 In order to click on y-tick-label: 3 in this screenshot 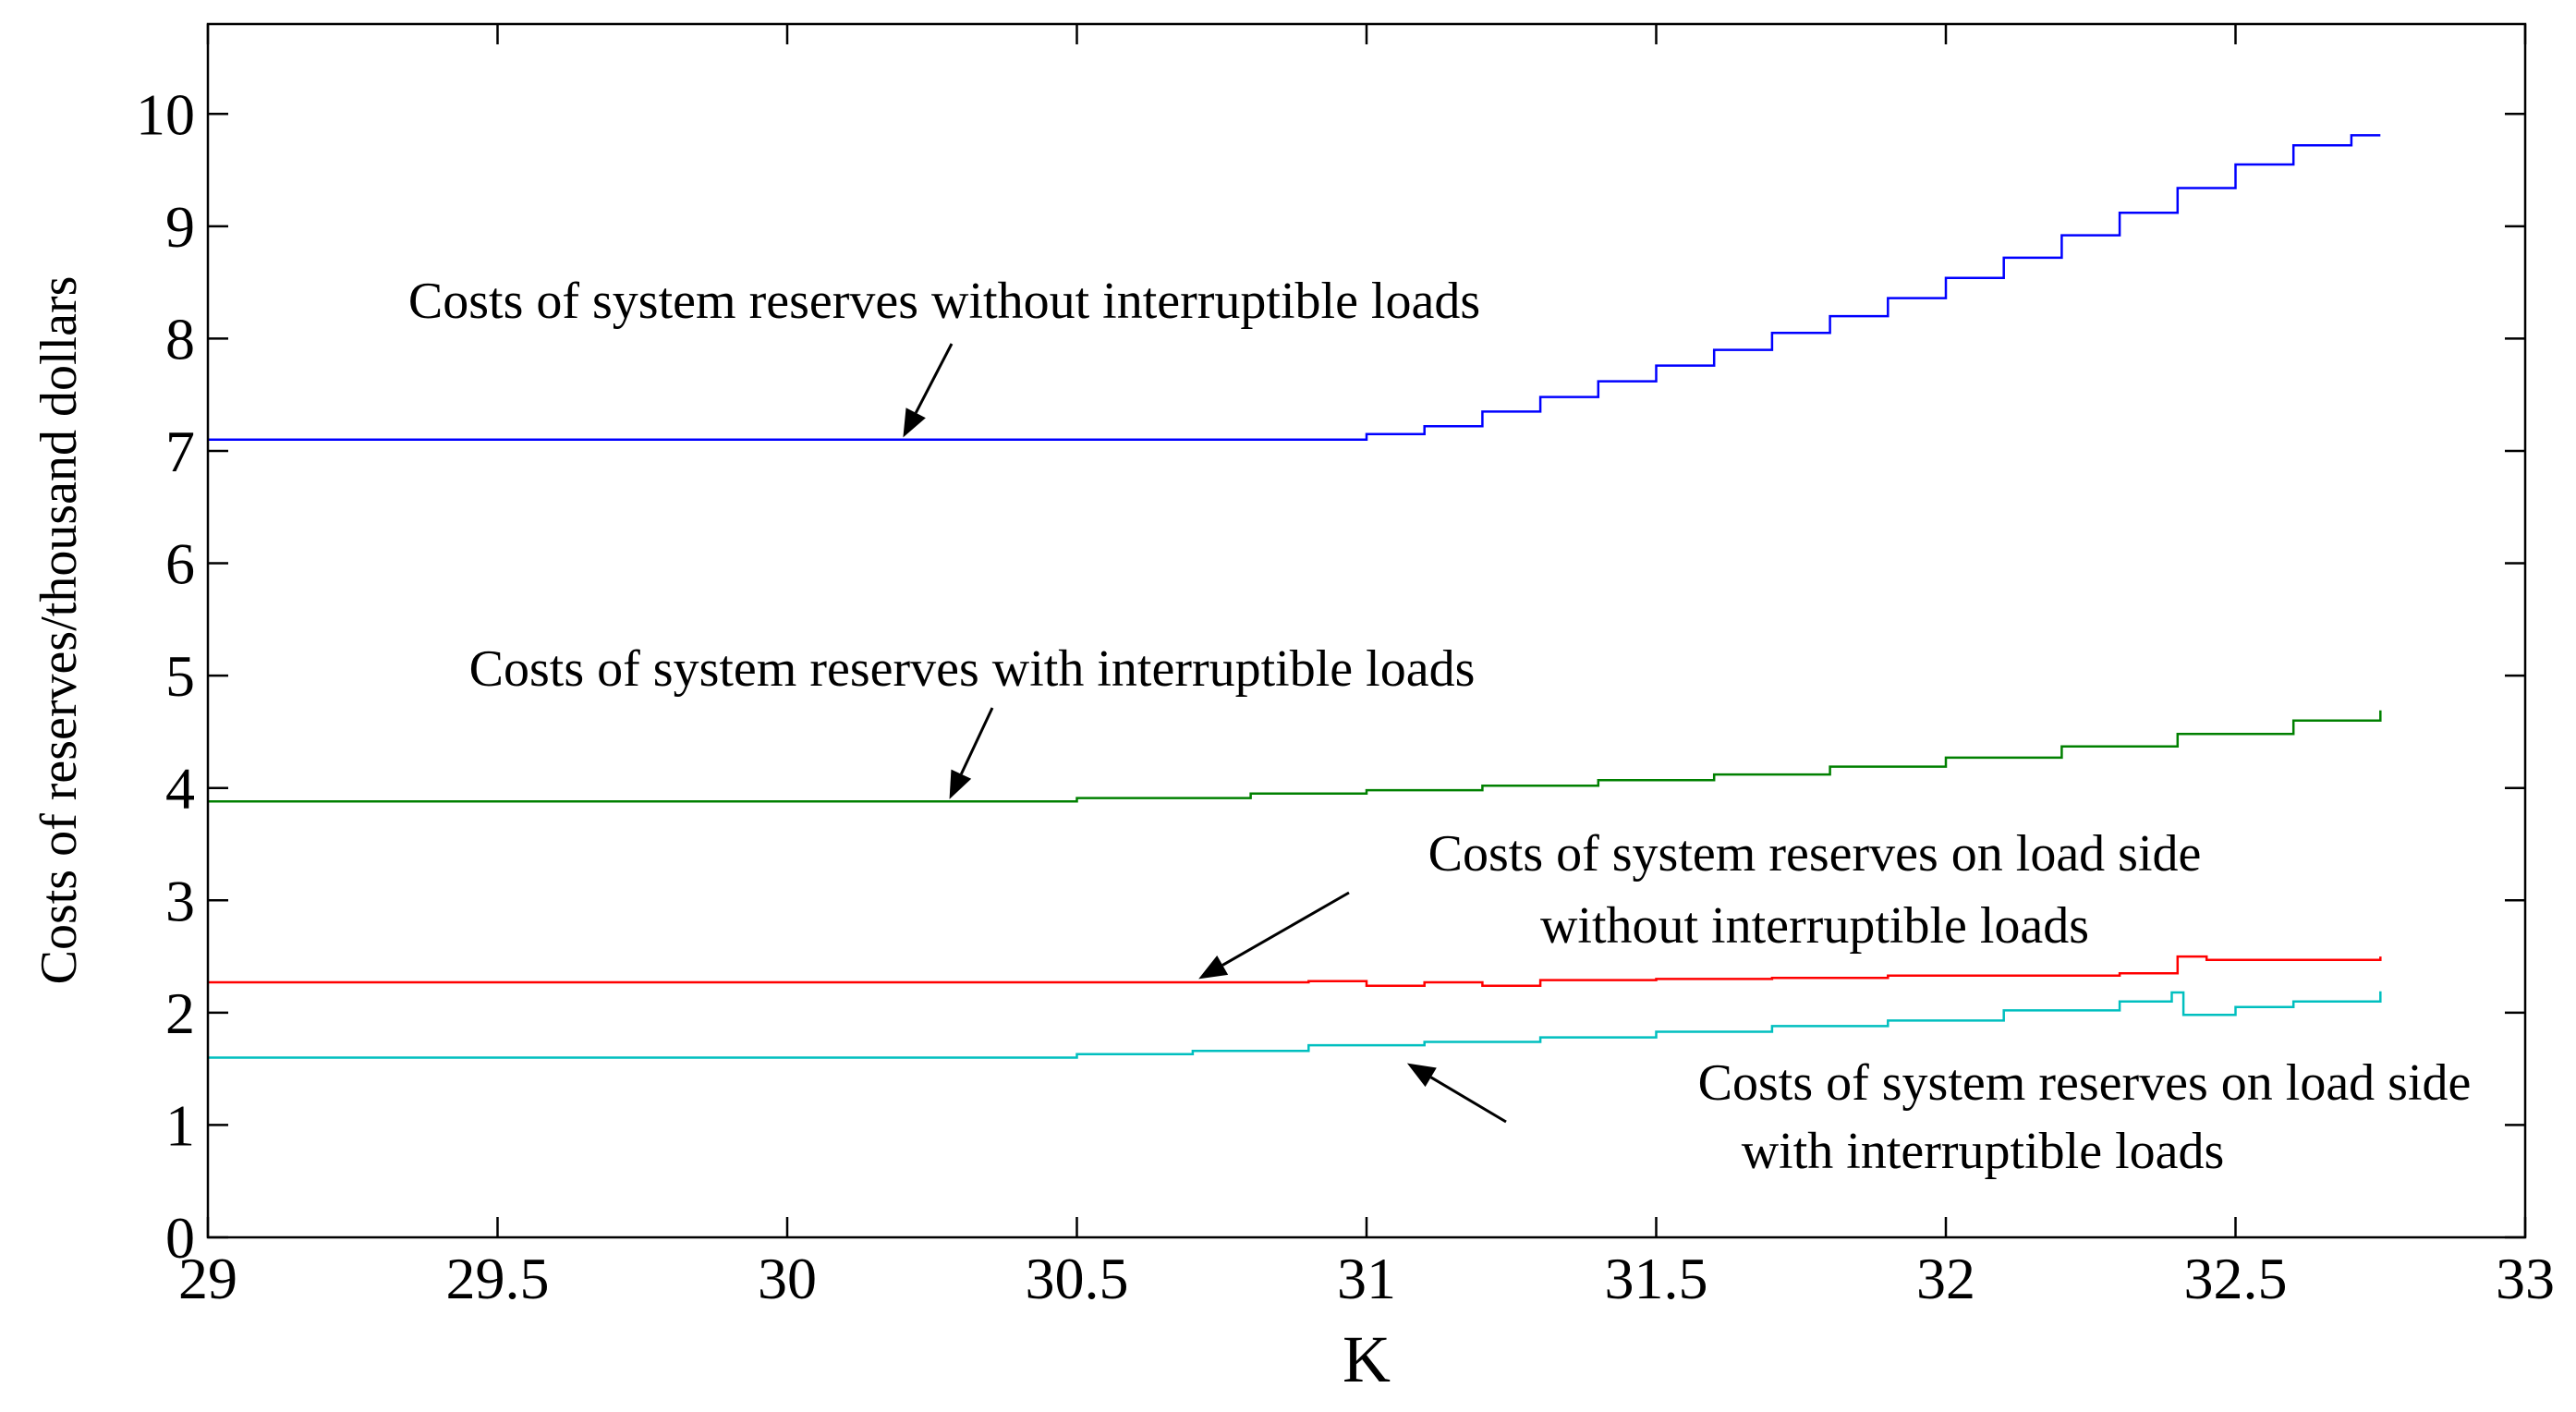, I will do `click(180, 900)`.